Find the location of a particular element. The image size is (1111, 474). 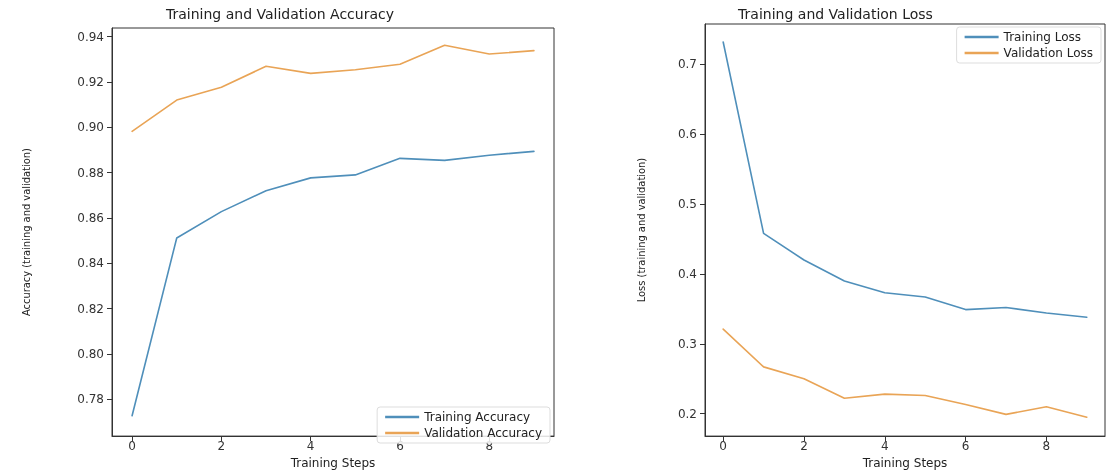

y-tick-label: 0.80 is located at coordinates (90, 354).